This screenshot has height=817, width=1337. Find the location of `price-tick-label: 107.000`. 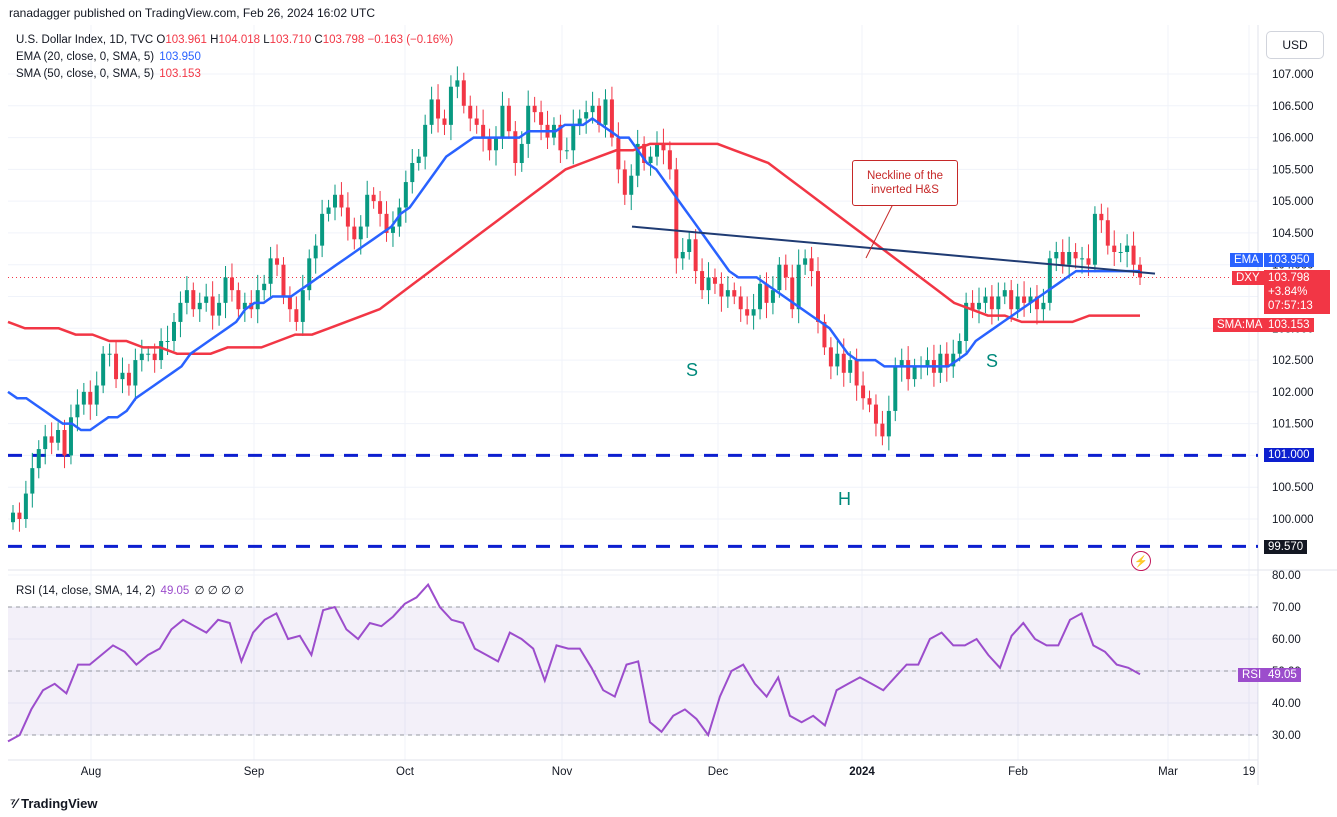

price-tick-label: 107.000 is located at coordinates (1293, 75).